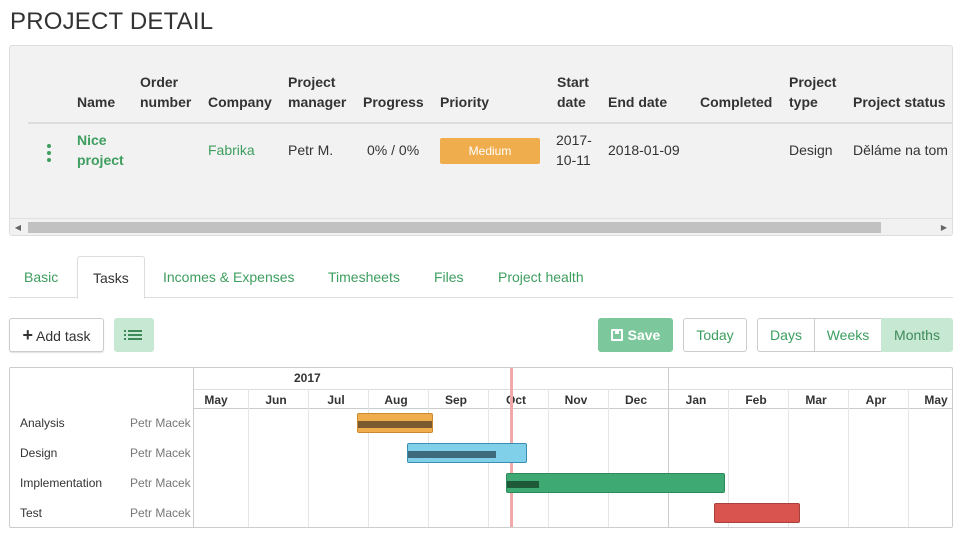 Image resolution: width=961 pixels, height=543 pixels. I want to click on start-date-line1: 2017-, so click(574, 140).